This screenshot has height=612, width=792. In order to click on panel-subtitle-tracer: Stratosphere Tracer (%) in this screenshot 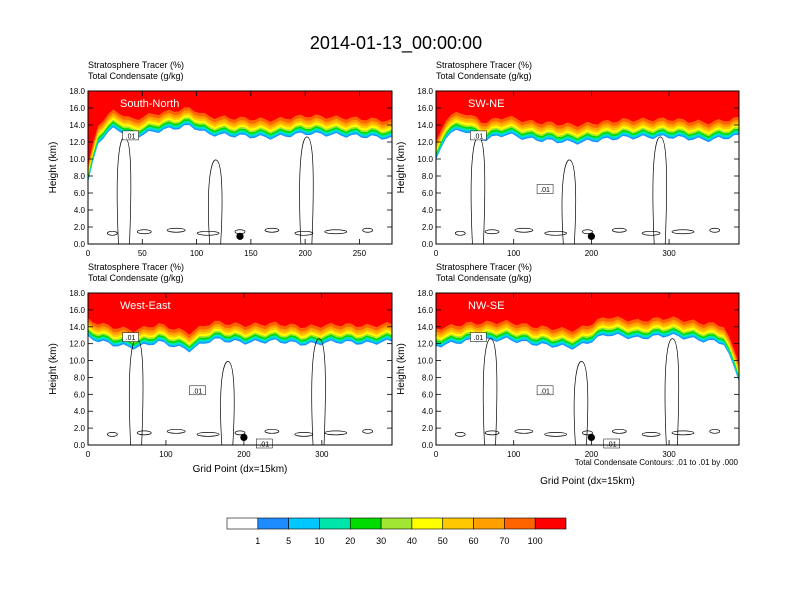, I will do `click(136, 267)`.